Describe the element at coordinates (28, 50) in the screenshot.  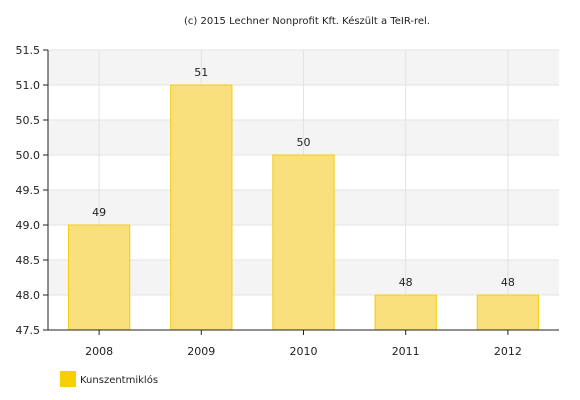
I see `y-tick-label: 51.5` at that location.